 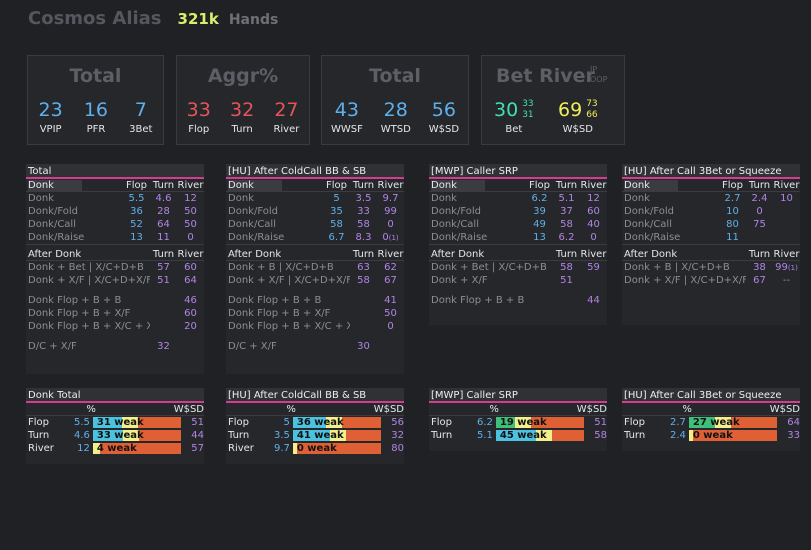 I want to click on stat-row: Donk Flop + B + X/F 60, so click(x=115, y=313).